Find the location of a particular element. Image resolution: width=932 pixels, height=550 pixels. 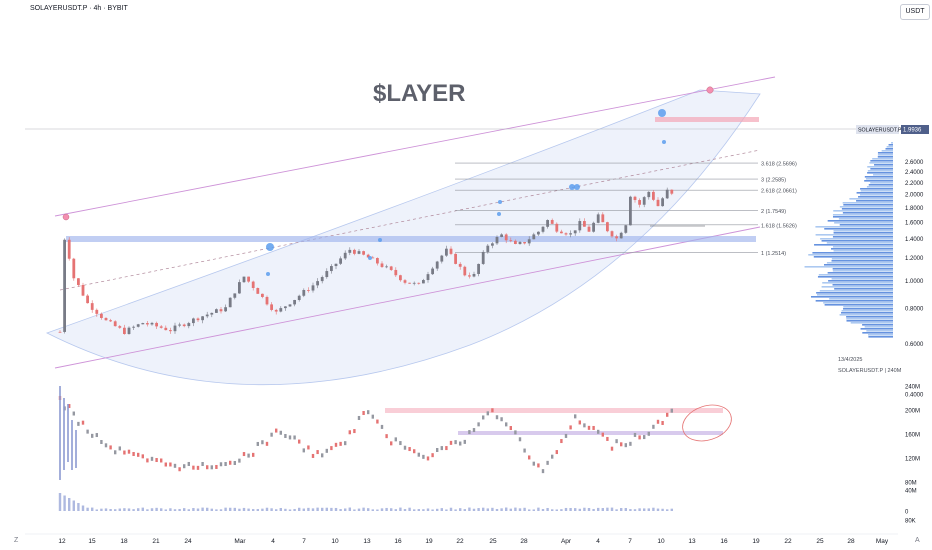

time-tick-label: 19 is located at coordinates (756, 541).